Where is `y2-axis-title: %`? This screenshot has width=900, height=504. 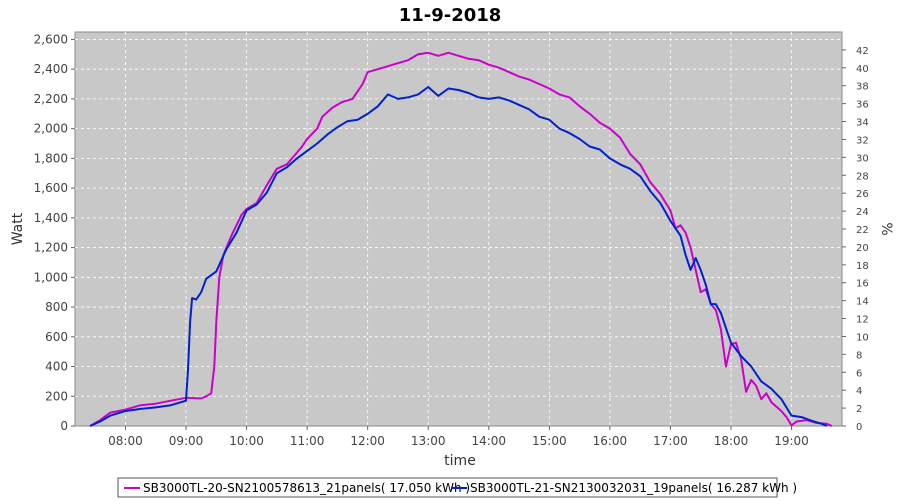
y2-axis-title: % is located at coordinates (886, 228).